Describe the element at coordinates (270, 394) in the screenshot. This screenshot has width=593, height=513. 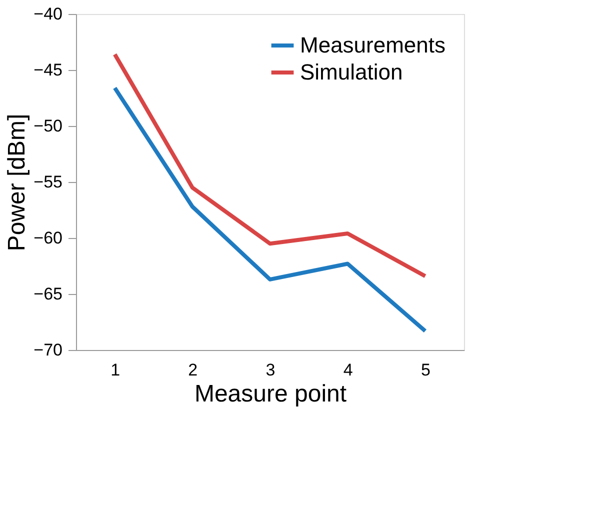
I see `x-axis-title: Measure point` at that location.